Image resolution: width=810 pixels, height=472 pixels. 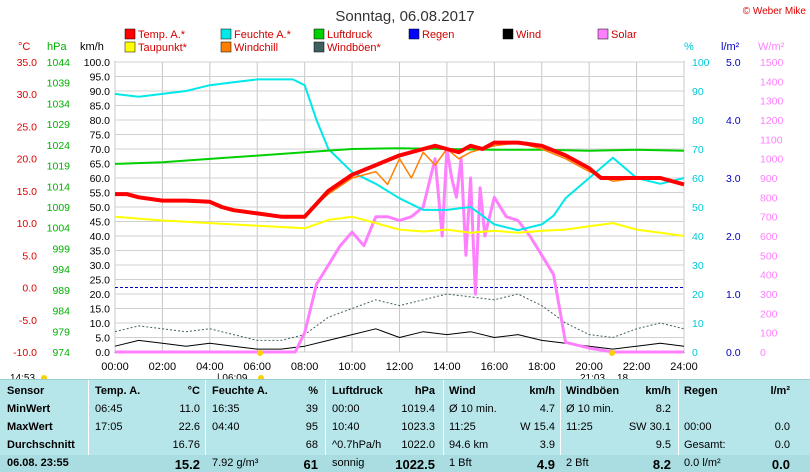 I want to click on wind-tick-label: 55.0, so click(x=100, y=194).